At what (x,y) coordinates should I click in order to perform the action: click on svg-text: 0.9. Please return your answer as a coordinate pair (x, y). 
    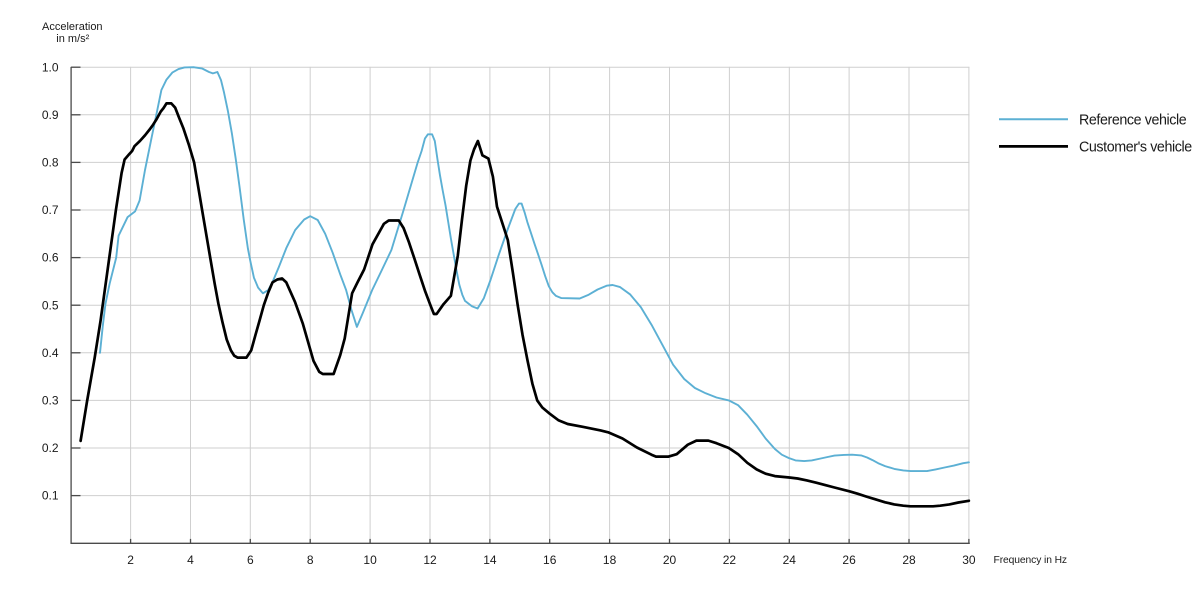
    Looking at the image, I should click on (50, 115).